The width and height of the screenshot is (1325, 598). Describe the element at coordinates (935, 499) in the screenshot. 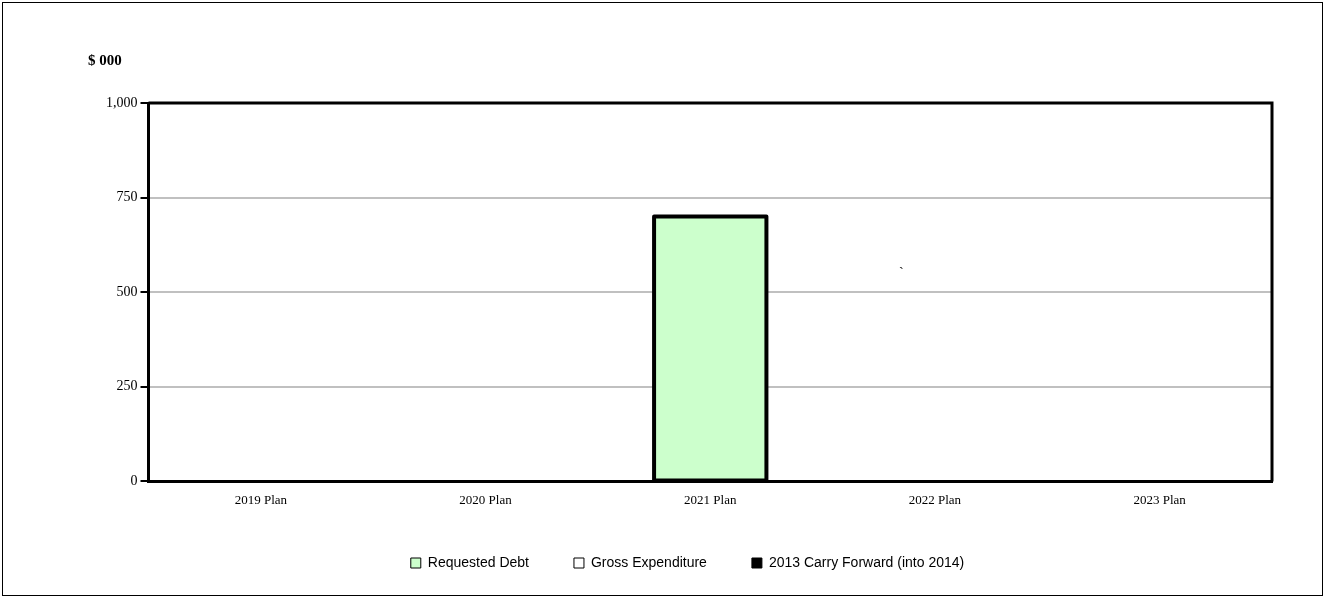

I see `x-tick-label: 2022 Plan` at that location.